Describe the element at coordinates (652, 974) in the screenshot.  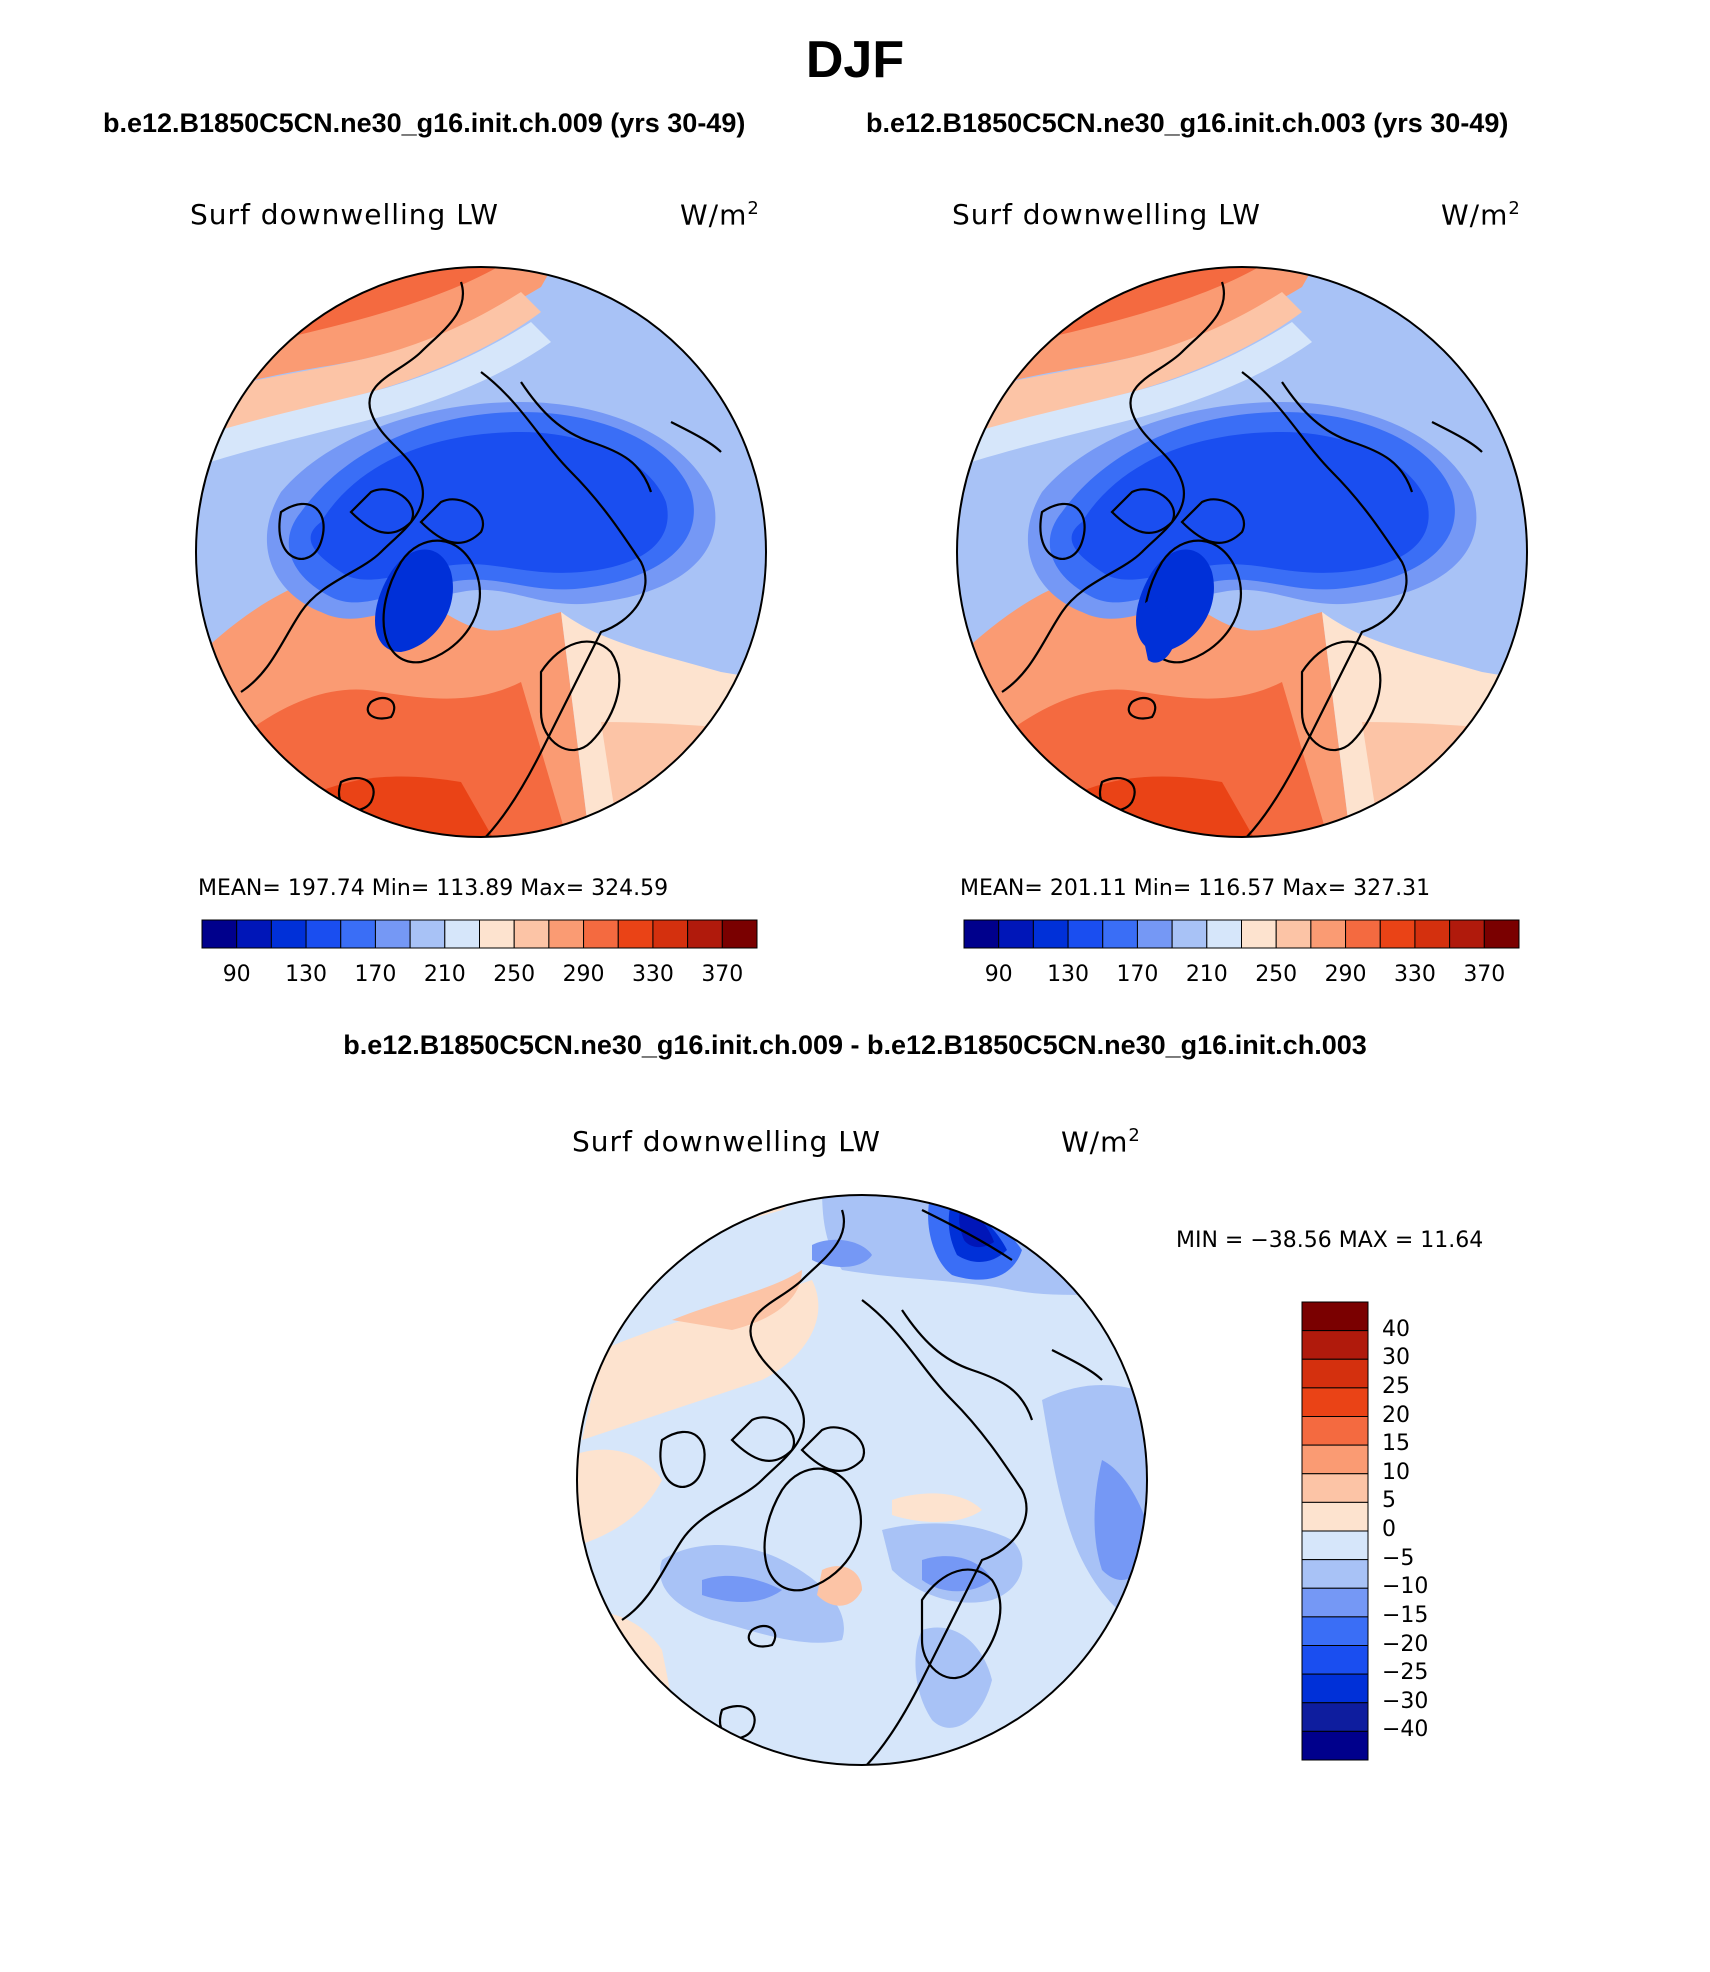
I see `colorbar-a-tick-label: 330` at that location.